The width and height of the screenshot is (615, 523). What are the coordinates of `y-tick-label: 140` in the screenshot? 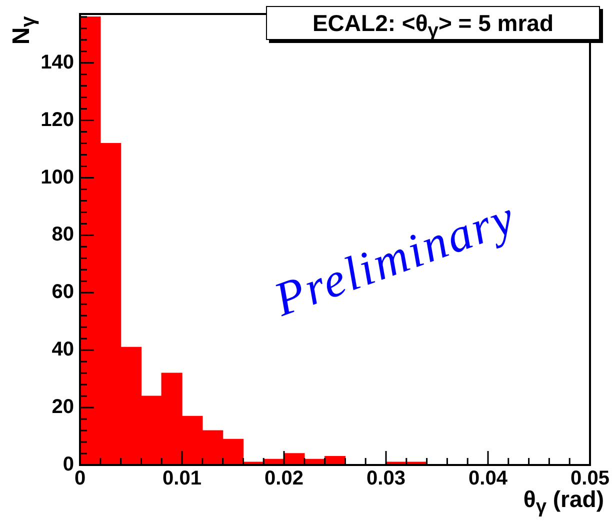 It's located at (57, 62).